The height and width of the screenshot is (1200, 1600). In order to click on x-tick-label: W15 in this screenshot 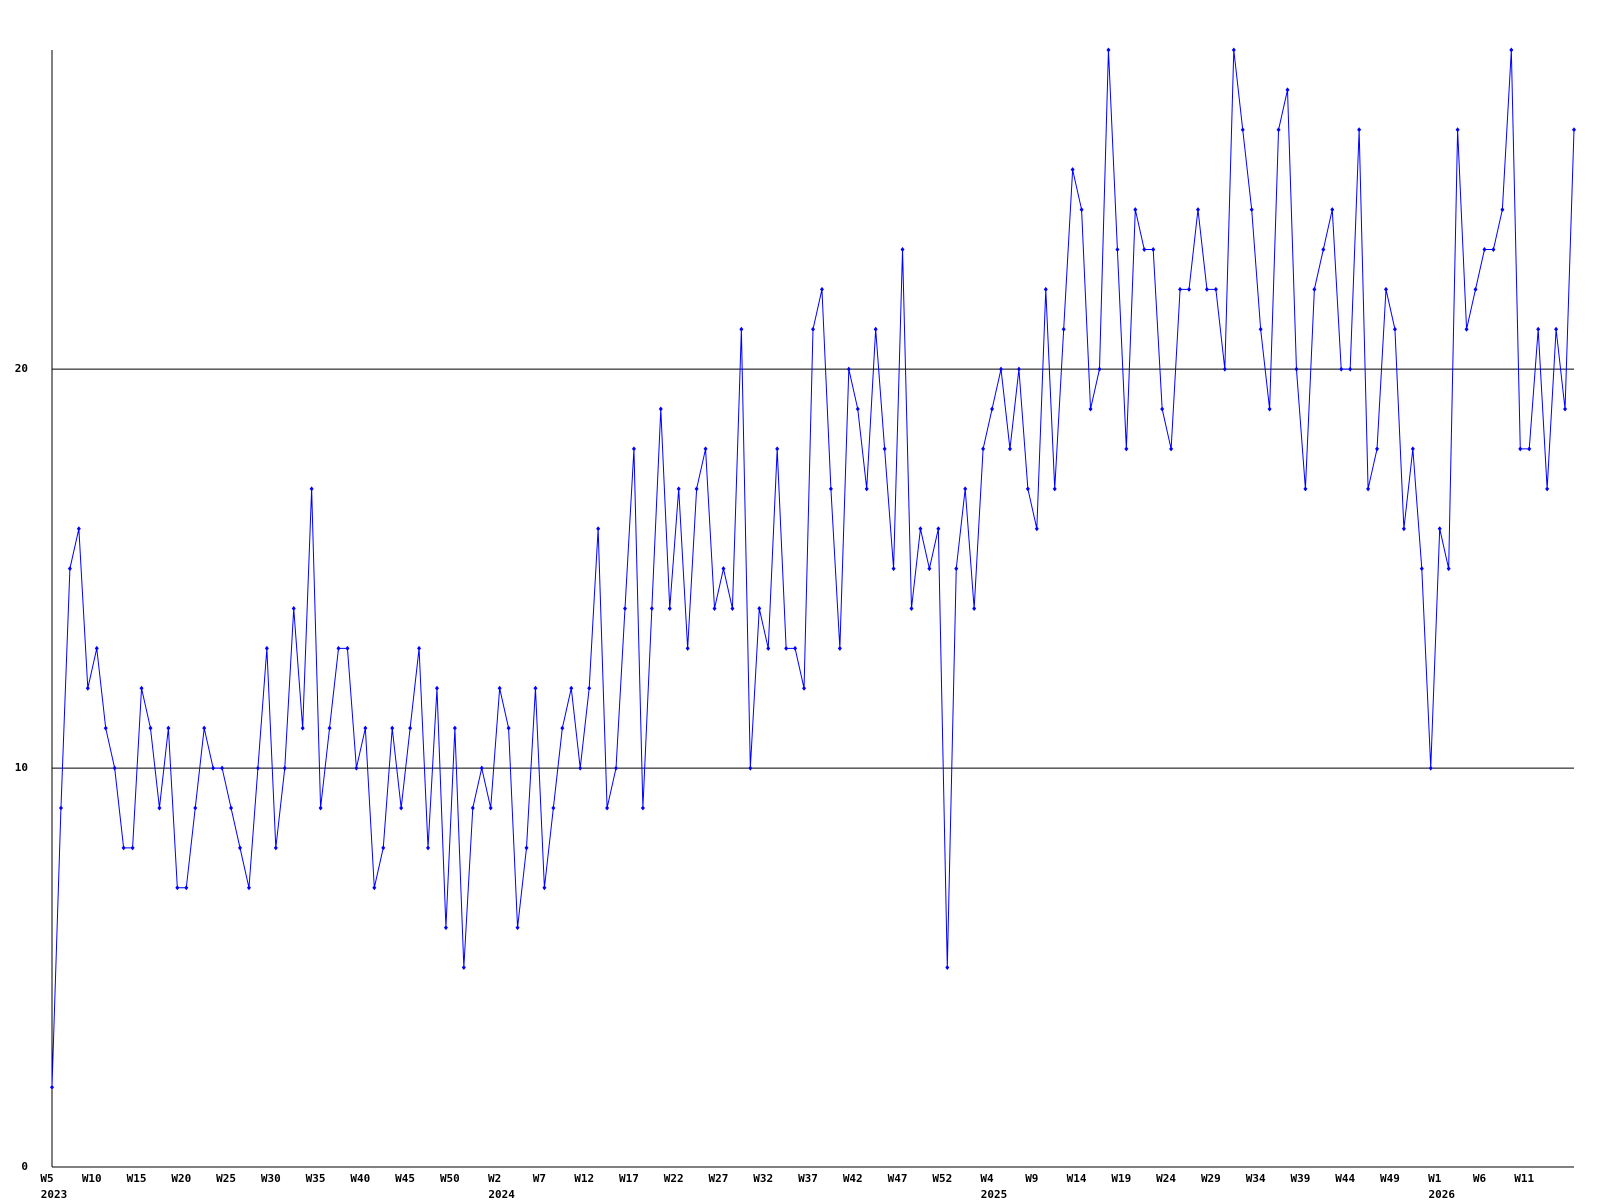, I will do `click(137, 1178)`.